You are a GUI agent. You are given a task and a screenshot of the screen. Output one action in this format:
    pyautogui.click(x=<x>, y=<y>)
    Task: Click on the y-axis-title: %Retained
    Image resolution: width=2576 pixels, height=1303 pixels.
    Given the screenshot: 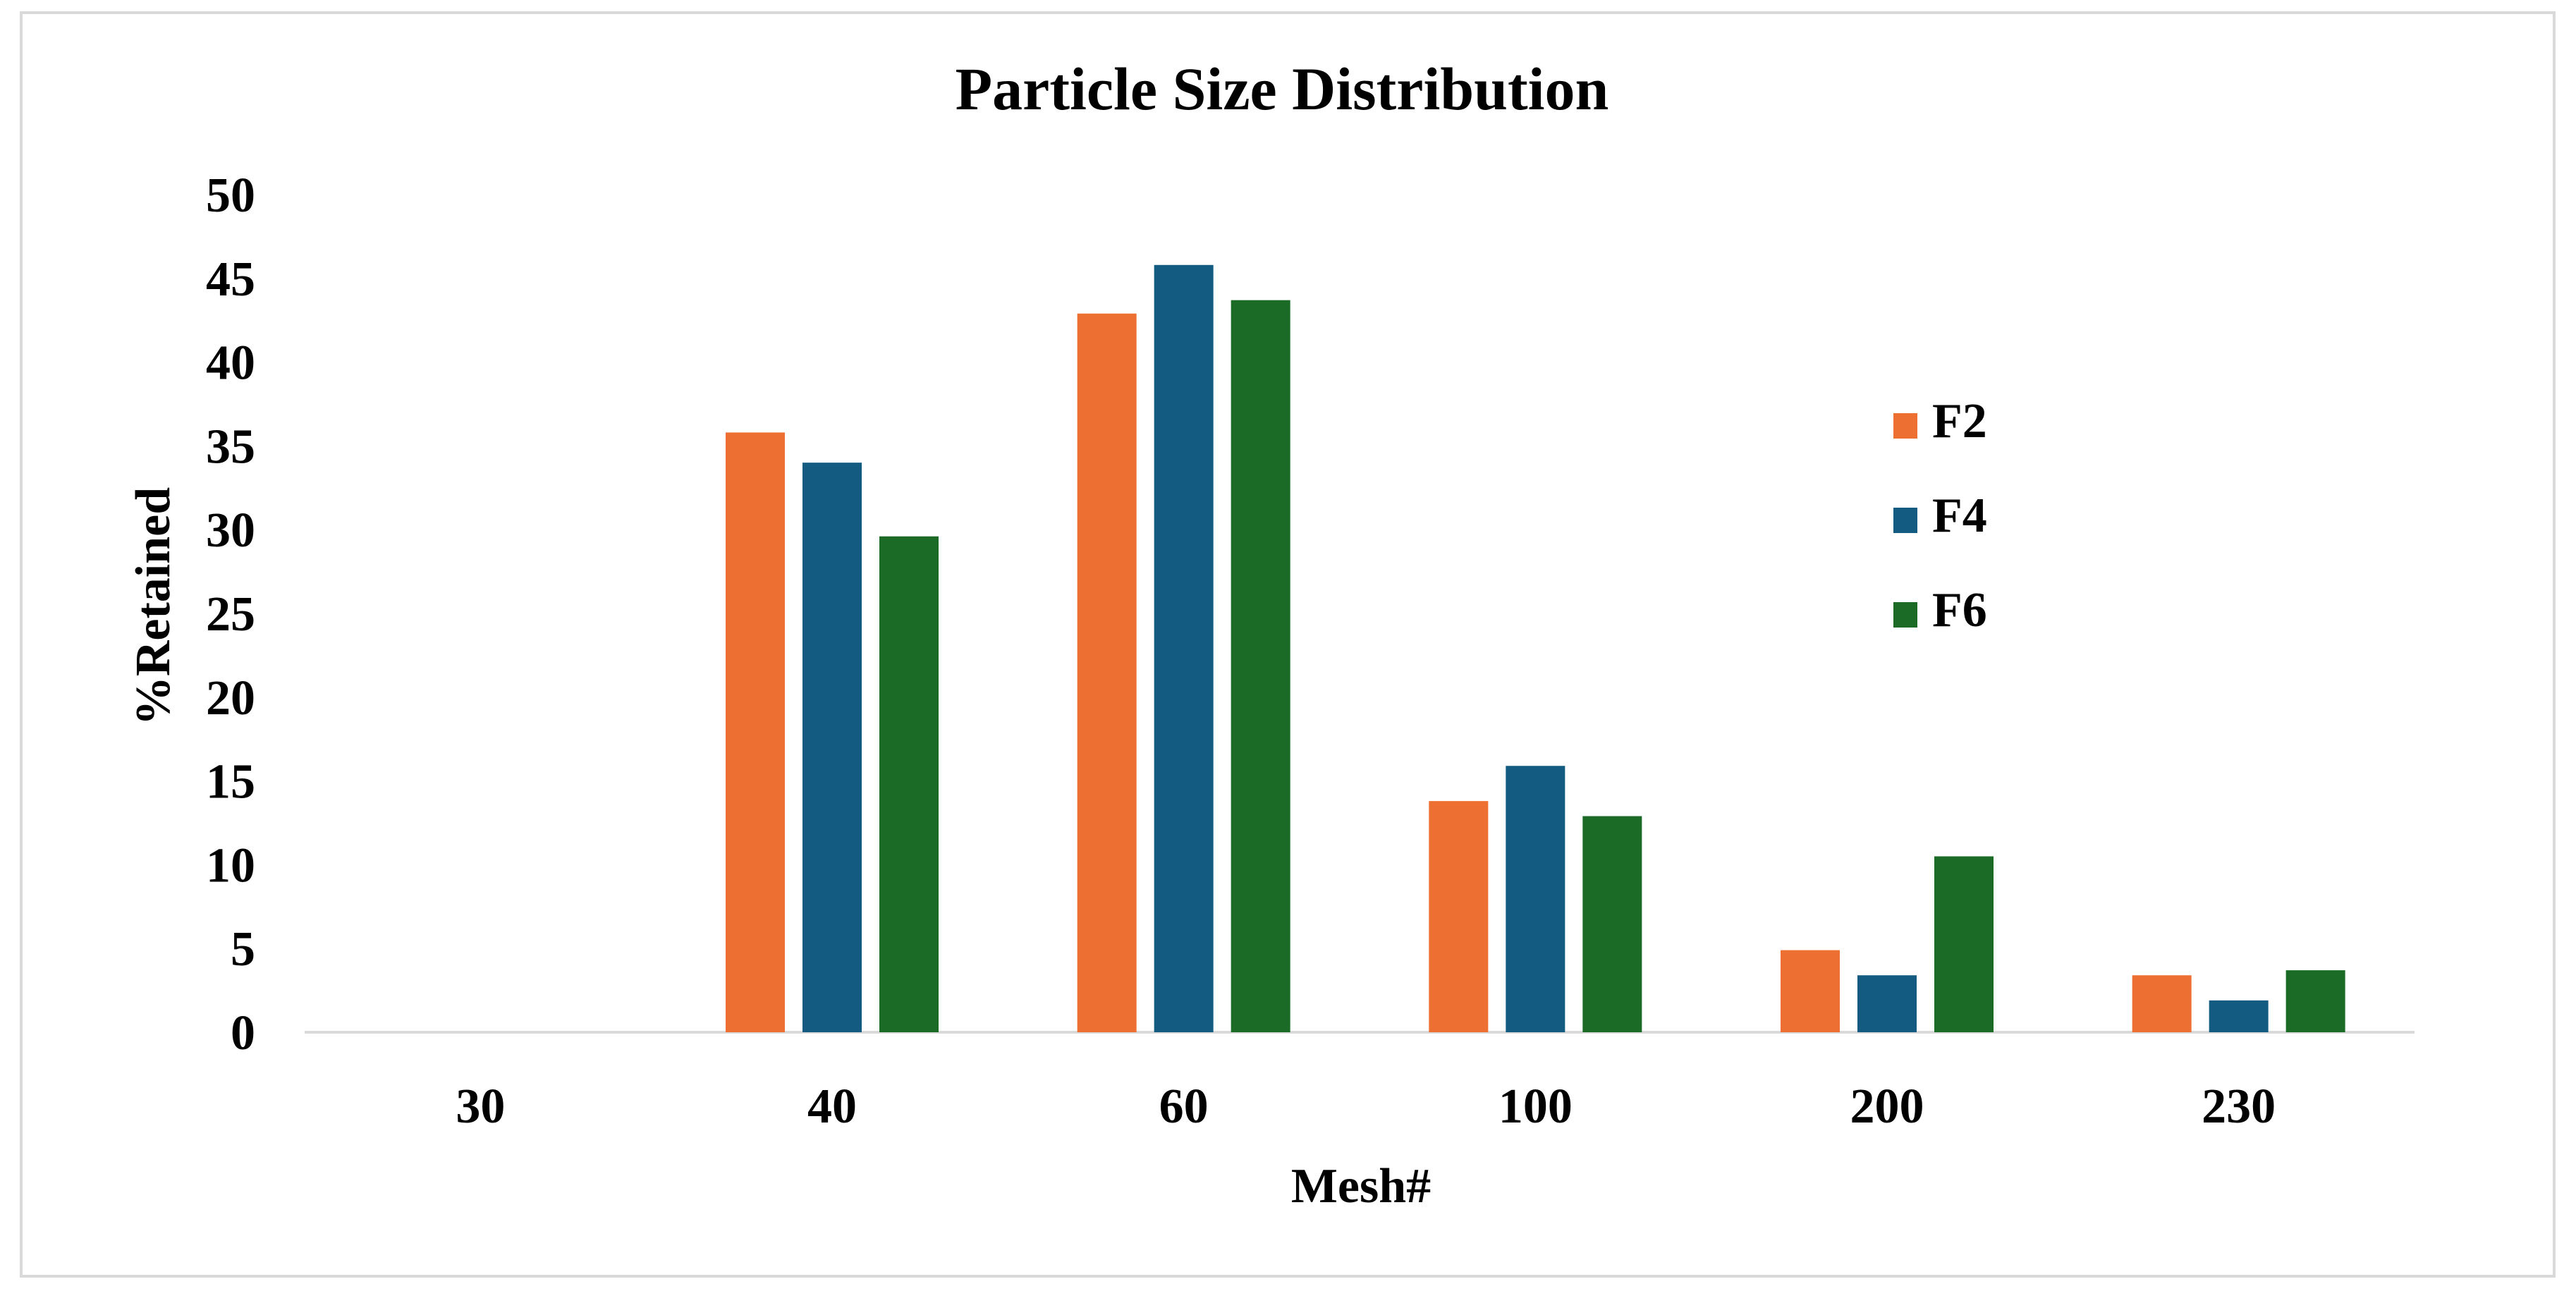 What is the action you would take?
    pyautogui.click(x=154, y=606)
    